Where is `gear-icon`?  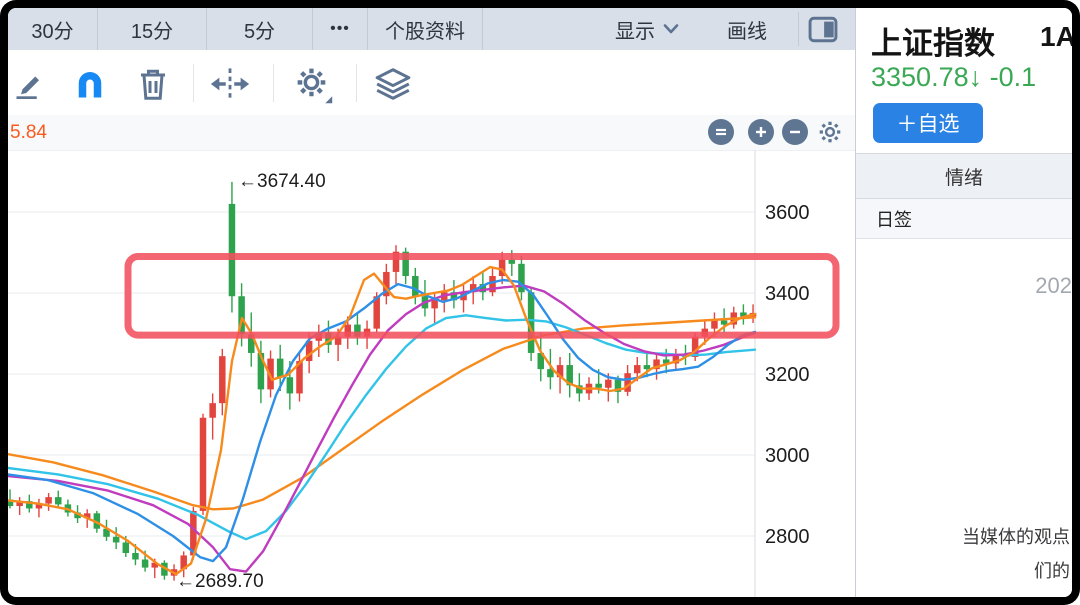 gear-icon is located at coordinates (315, 86).